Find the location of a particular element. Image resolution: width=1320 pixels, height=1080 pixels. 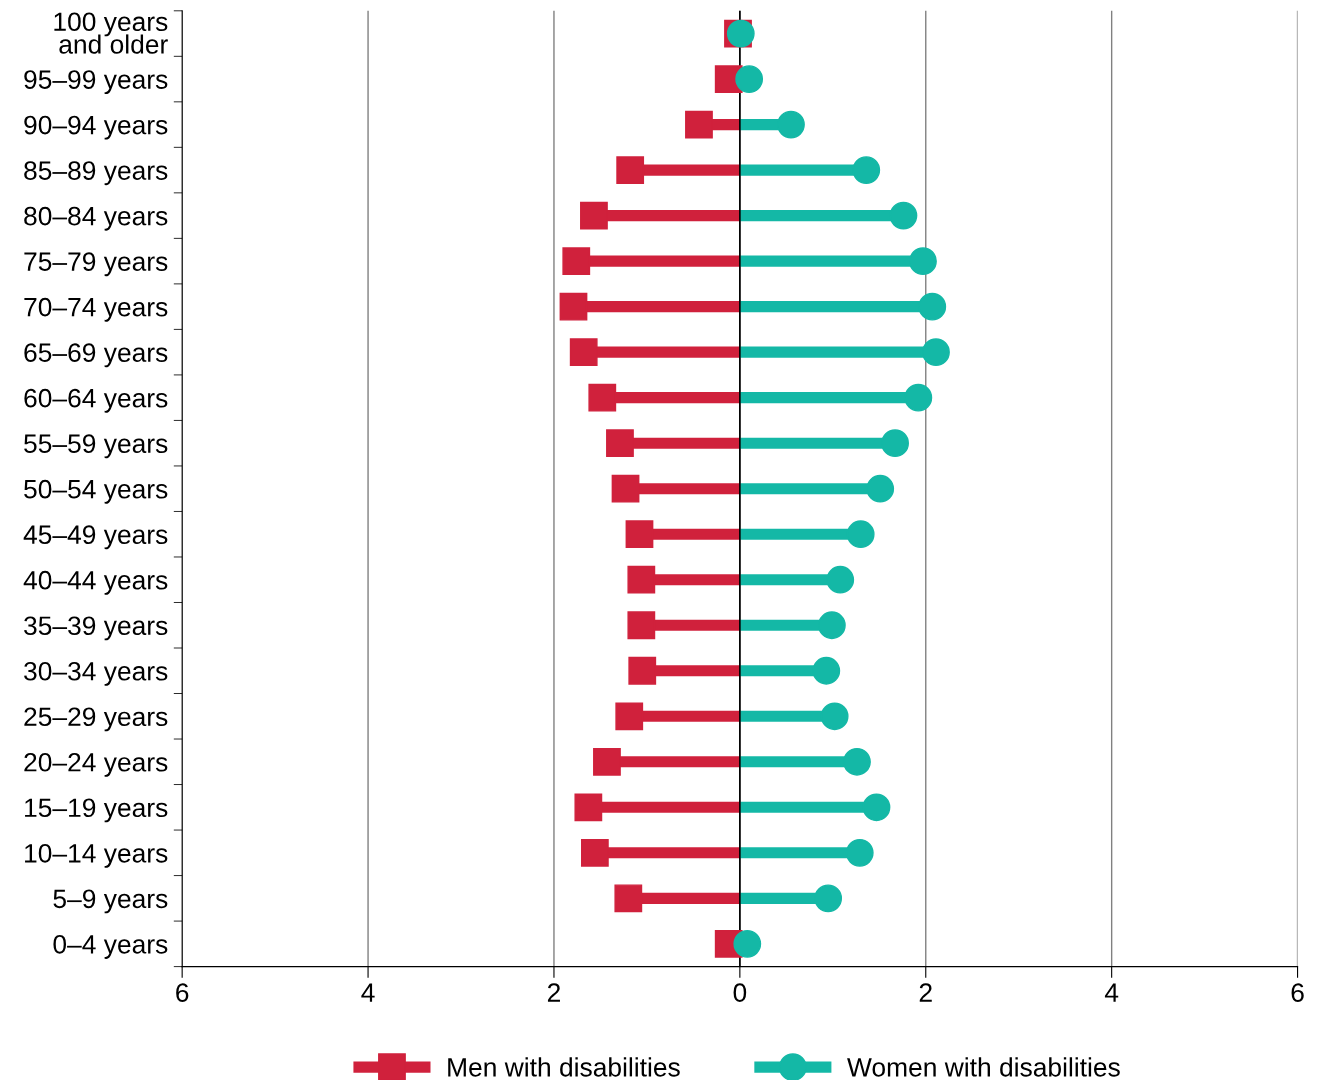

y-tick-label: 20–24 years is located at coordinates (96, 764).